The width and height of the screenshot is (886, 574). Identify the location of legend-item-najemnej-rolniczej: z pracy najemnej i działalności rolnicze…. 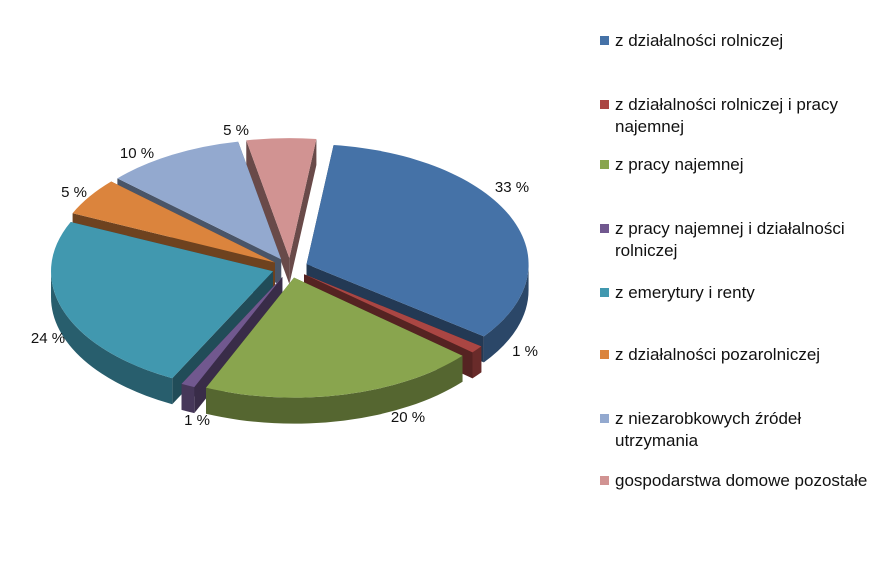
(740, 240).